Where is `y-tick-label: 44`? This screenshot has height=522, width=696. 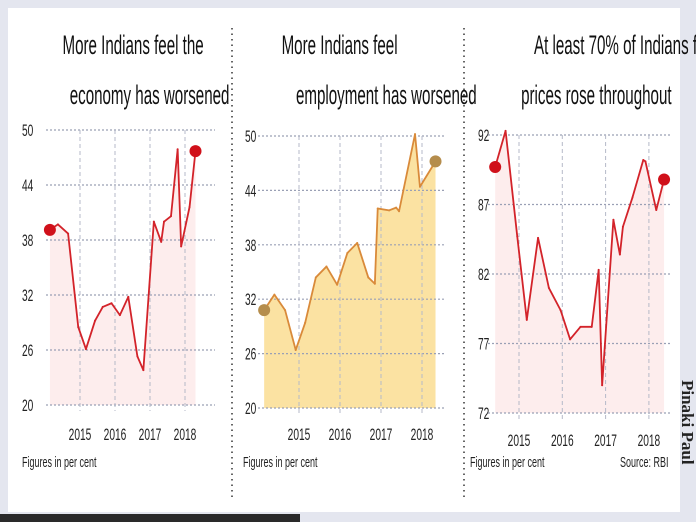 y-tick-label: 44 is located at coordinates (27, 184).